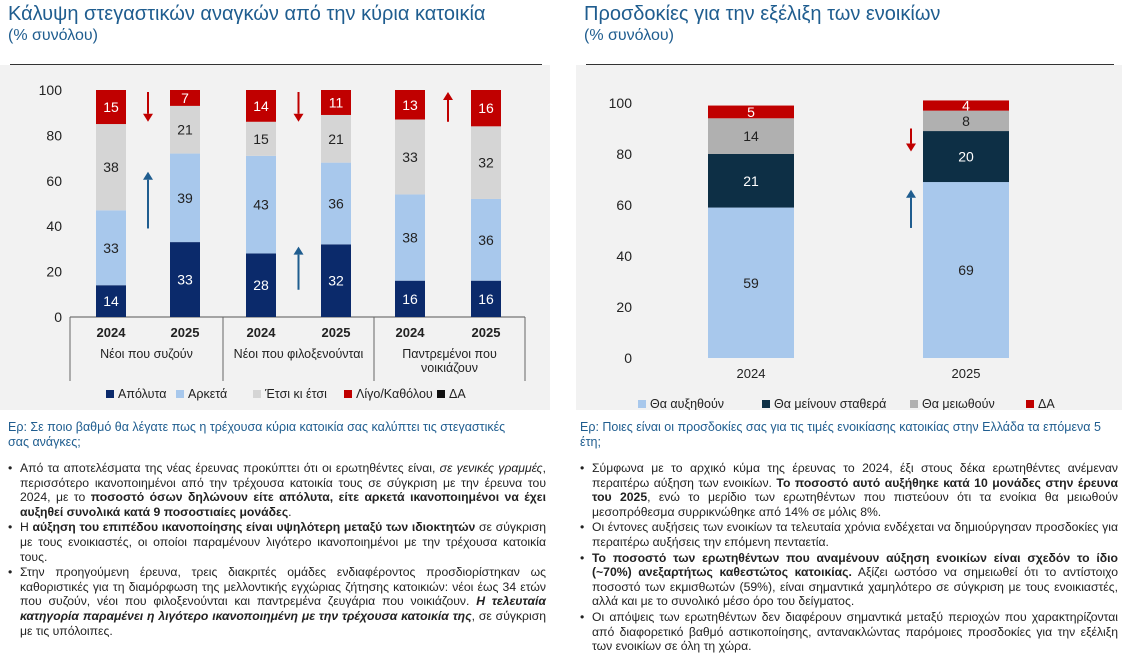 This screenshot has width=1122, height=672. I want to click on data-label: 5, so click(751, 112).